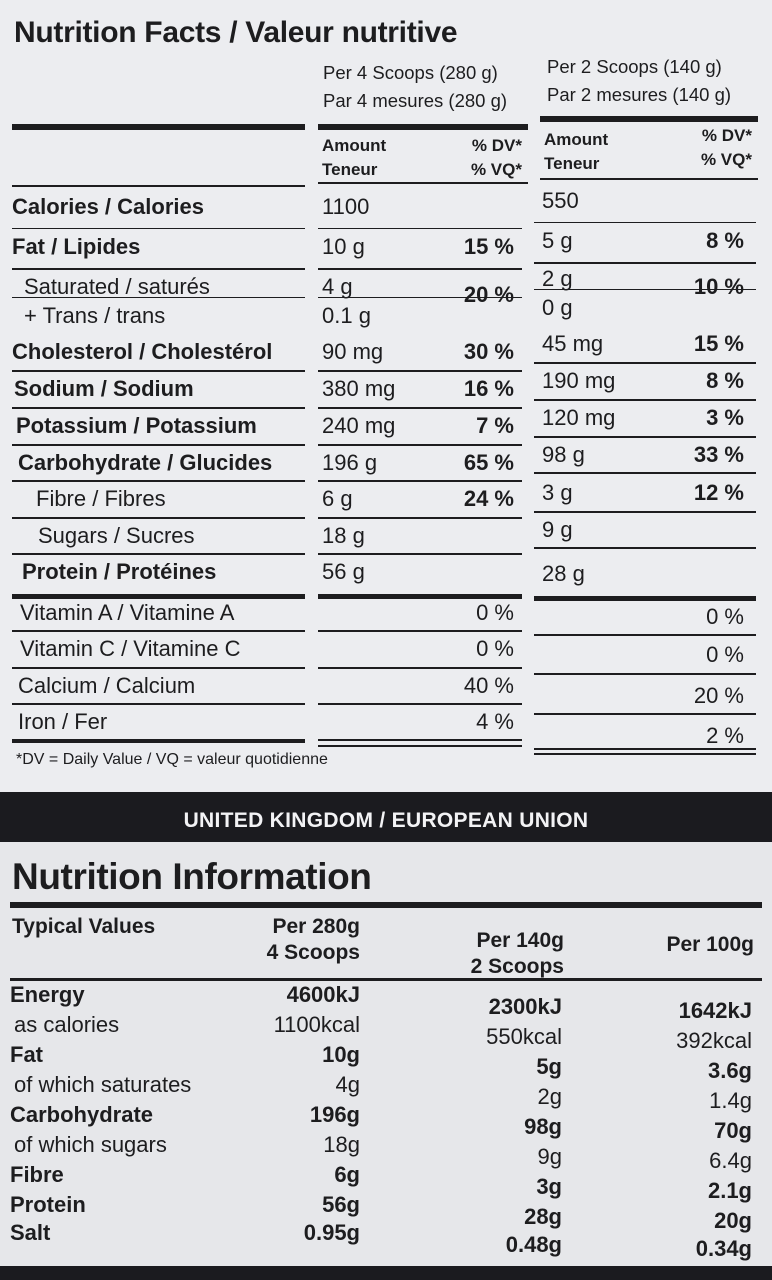 The width and height of the screenshot is (772, 1280). Describe the element at coordinates (715, 1010) in the screenshot. I see `uk-value-col3: 1642kJ` at that location.